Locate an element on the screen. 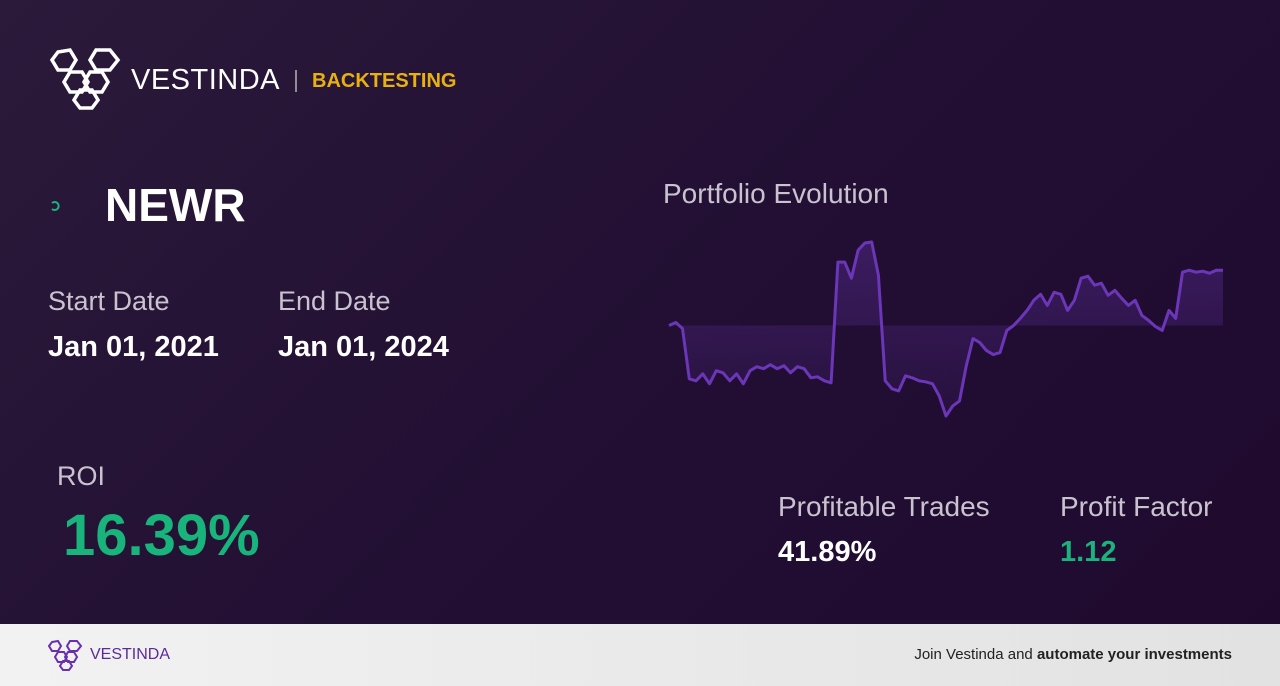  footer-text: Join Vestinda and is located at coordinates (975, 654).